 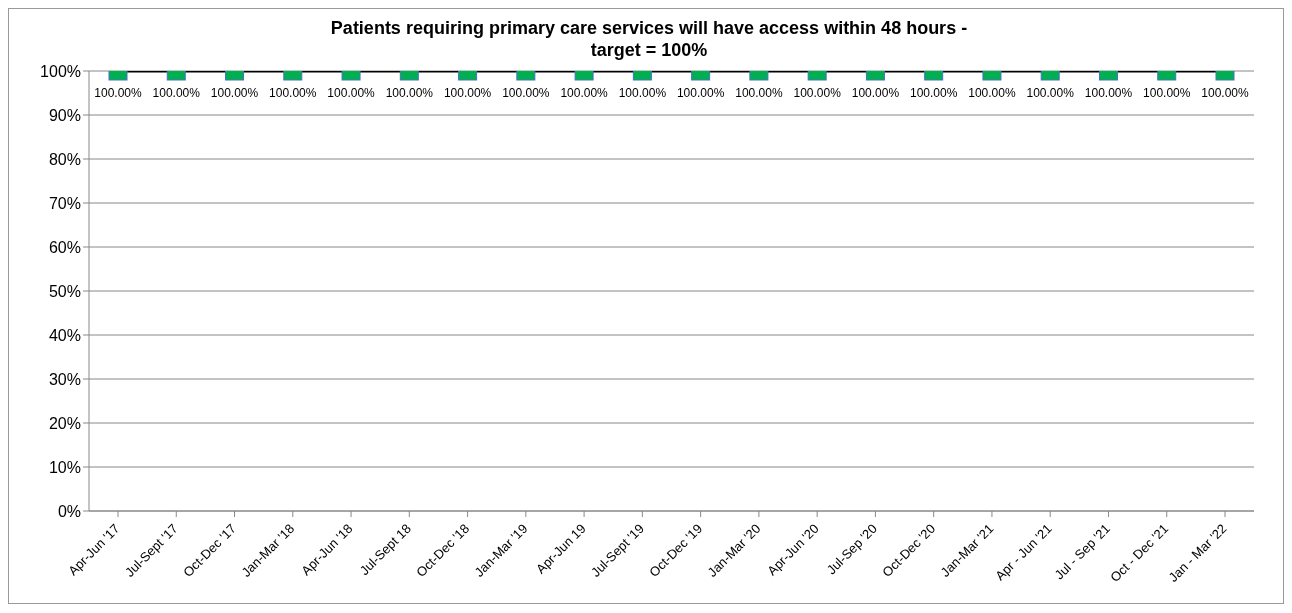 What do you see at coordinates (64, 291) in the screenshot?
I see `y-tick-label: 50%` at bounding box center [64, 291].